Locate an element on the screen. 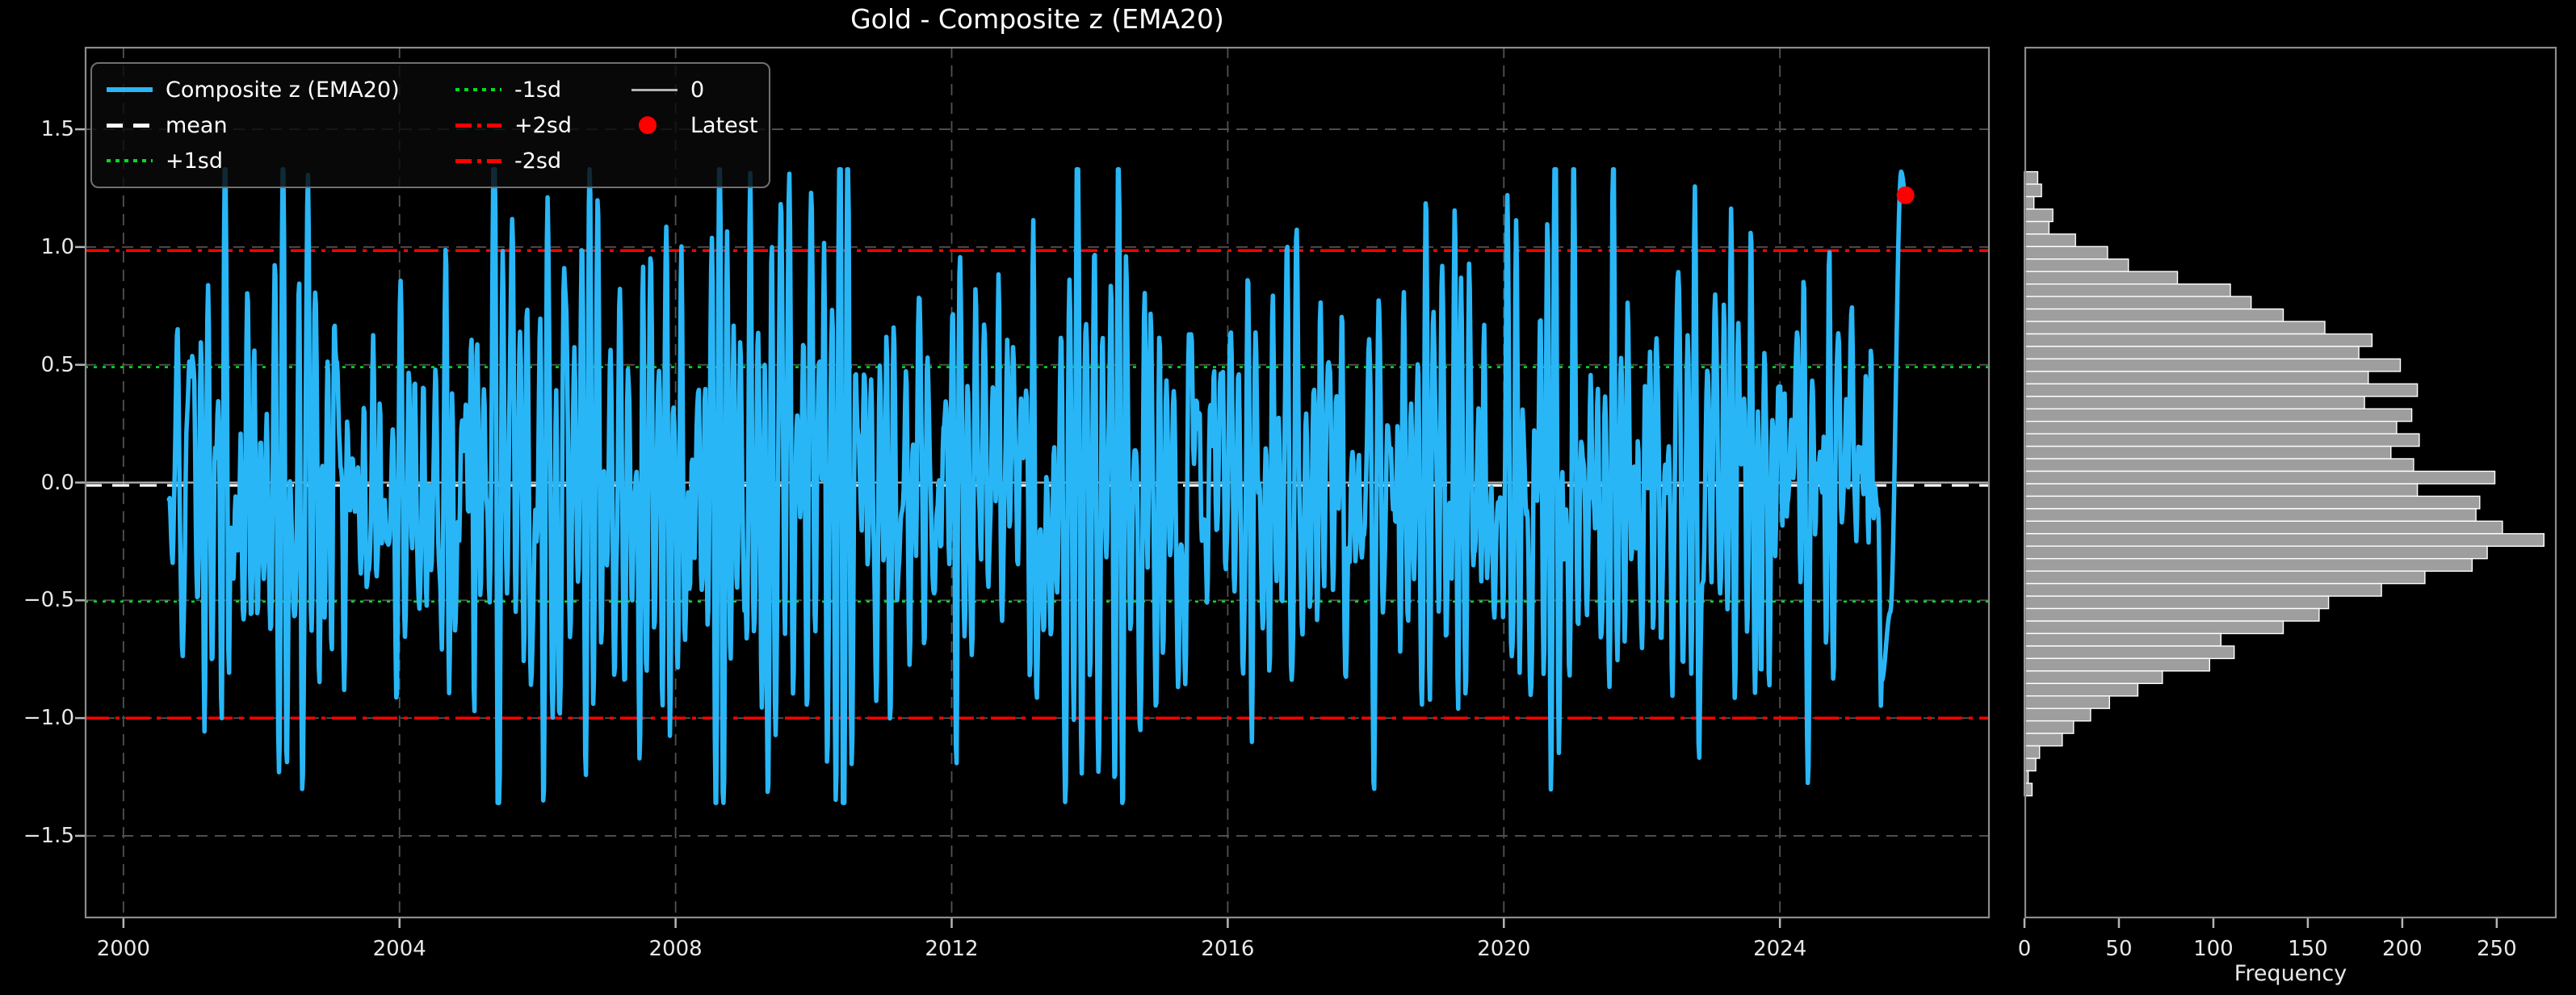 This screenshot has height=995, width=2576. x-tick-label-2016: 2016 is located at coordinates (1228, 949).